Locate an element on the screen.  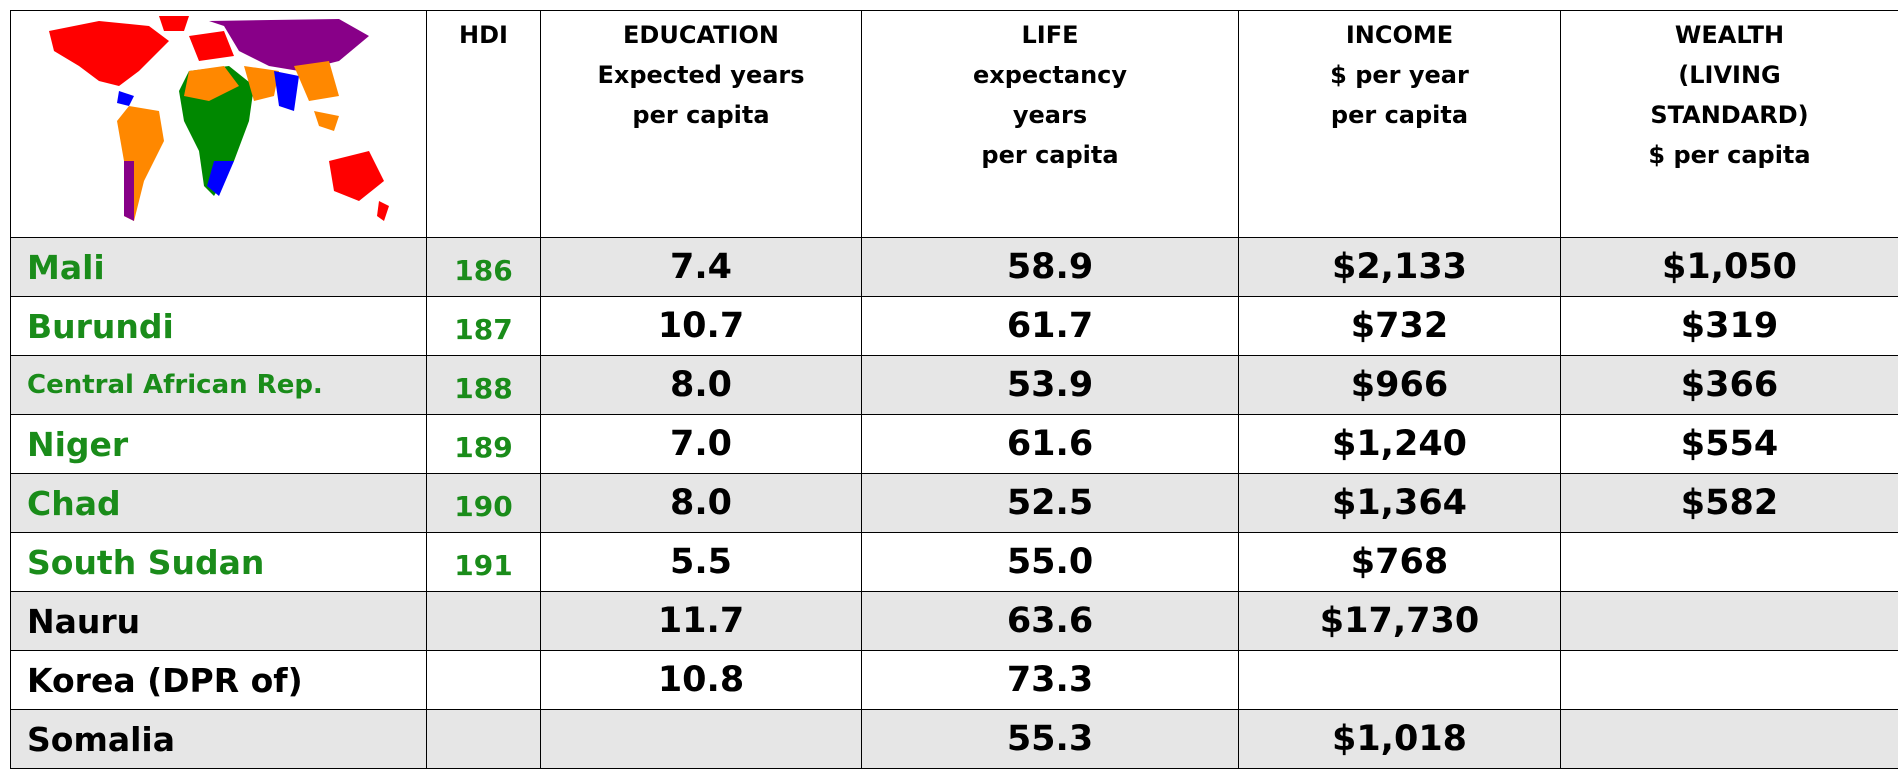
world-map is located at coordinates (219, 118).